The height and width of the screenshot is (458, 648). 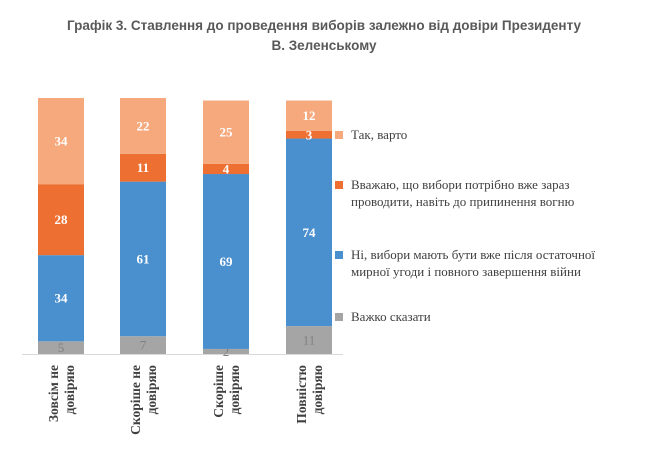 What do you see at coordinates (135, 400) in the screenshot?
I see `x-tick-label-line: Скоріше не` at bounding box center [135, 400].